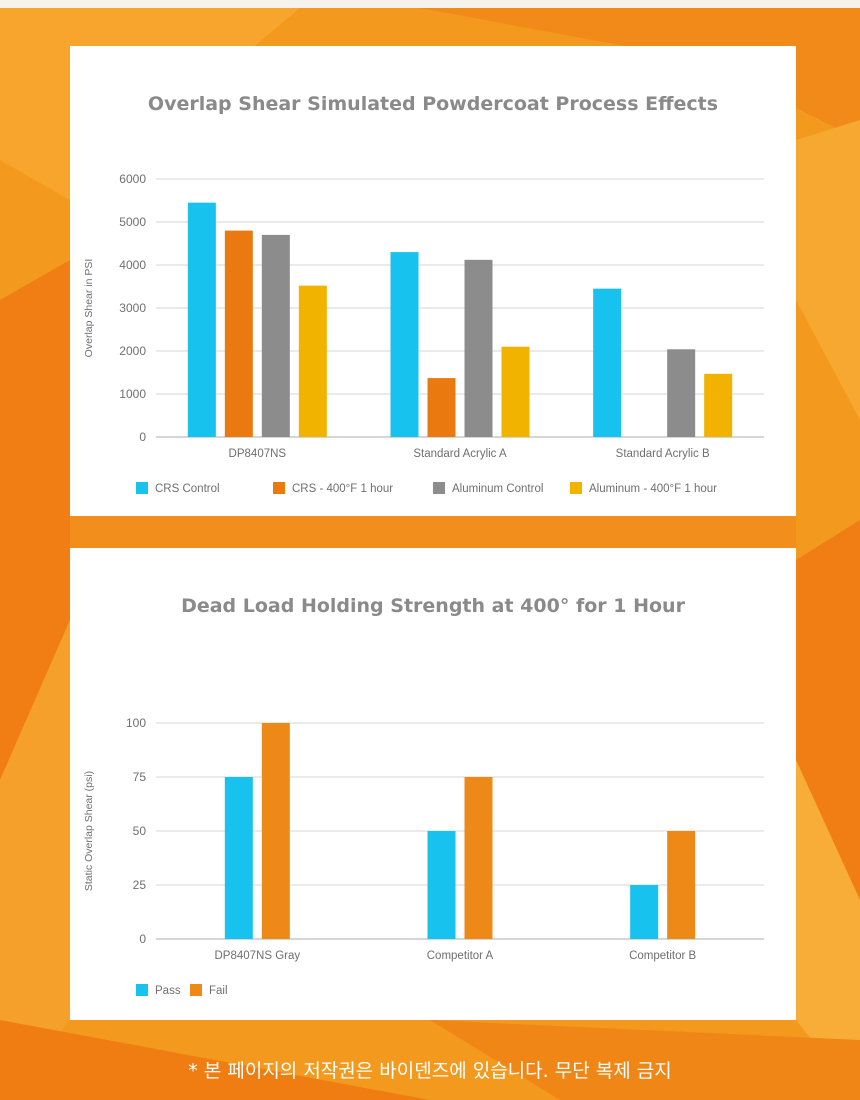  I want to click on y-axis-label: Overlap Shear in PSI, so click(89, 308).